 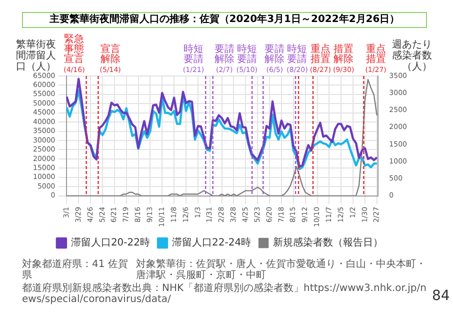 What do you see at coordinates (75, 270) in the screenshot?
I see `text: 対象都道府県：41 佐賀県` at bounding box center [75, 270].